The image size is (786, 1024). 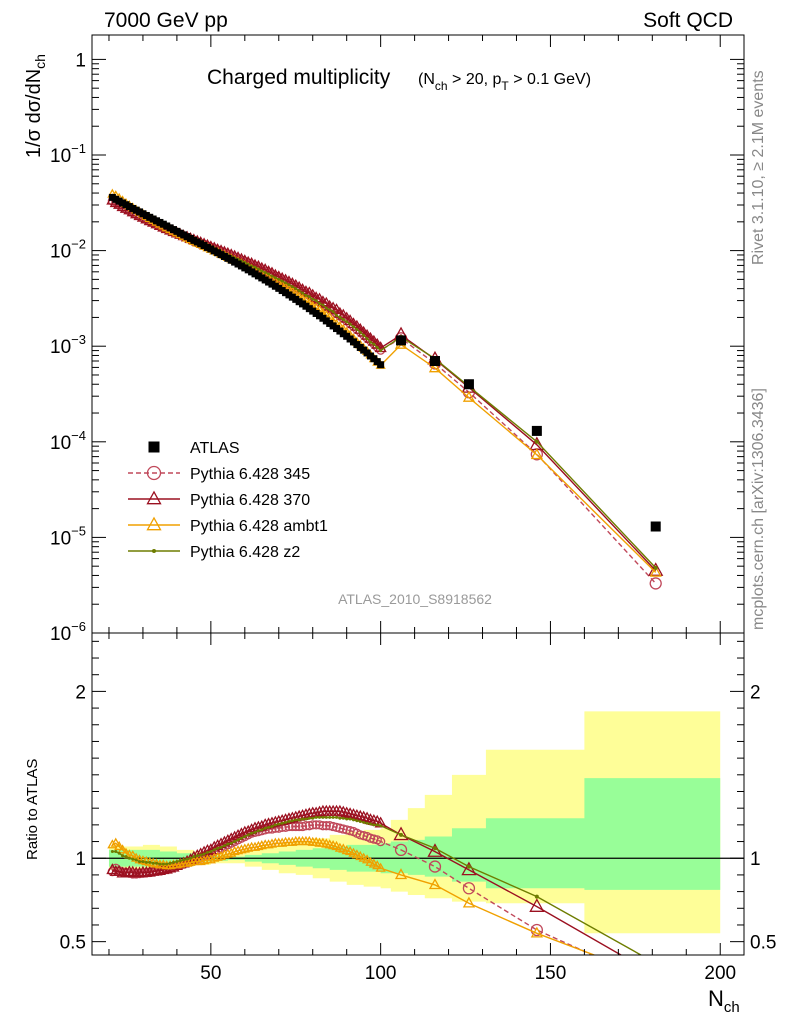 I want to click on main-y-axis-label: 1/σ dσ/dNch, so click(x=35, y=106).